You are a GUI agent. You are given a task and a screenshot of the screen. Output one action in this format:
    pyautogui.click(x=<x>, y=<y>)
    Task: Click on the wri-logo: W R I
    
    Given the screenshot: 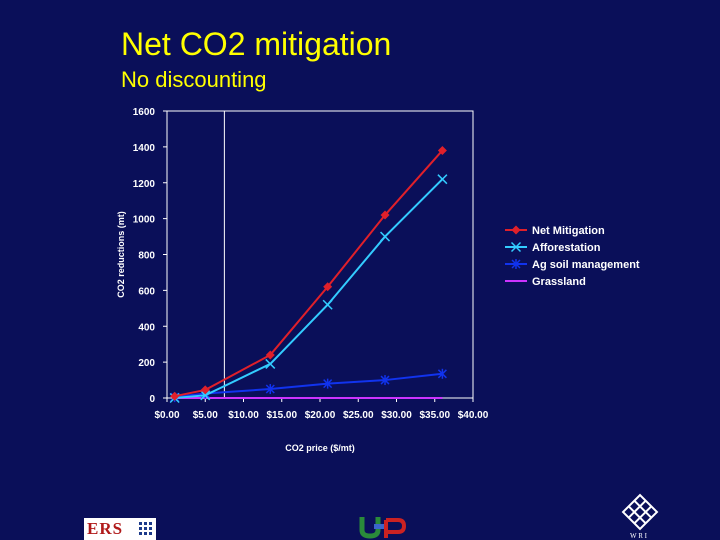 What is the action you would take?
    pyautogui.click(x=640, y=516)
    